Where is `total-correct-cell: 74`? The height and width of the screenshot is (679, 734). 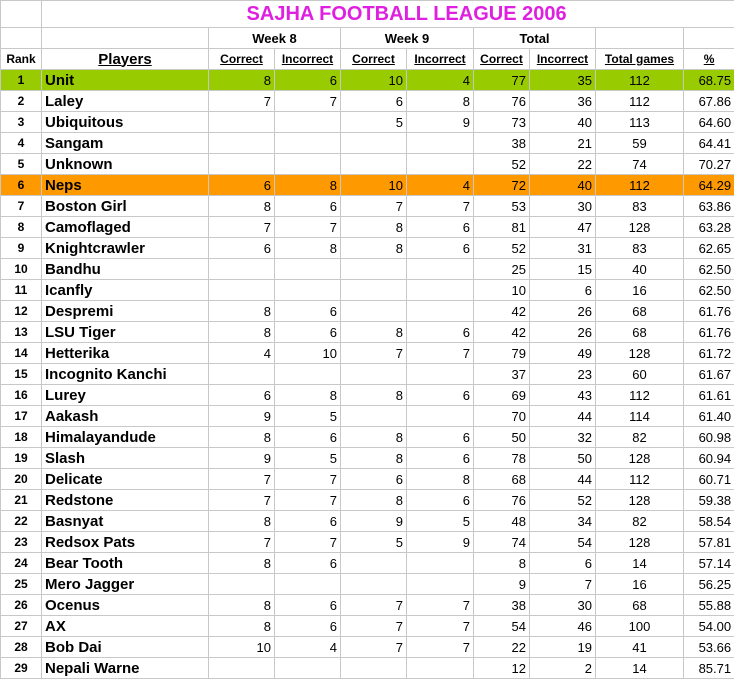
total-correct-cell: 74 is located at coordinates (501, 542).